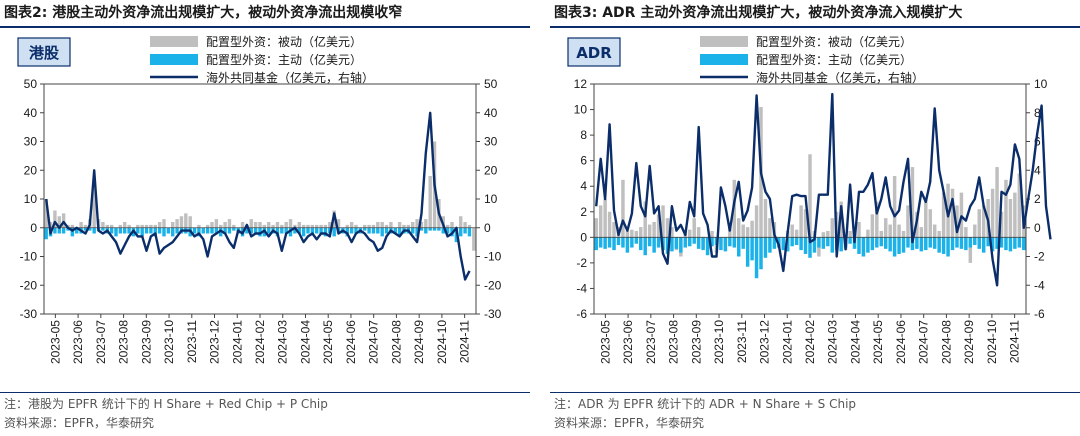  I want to click on market-tag-box, so click(594, 52).